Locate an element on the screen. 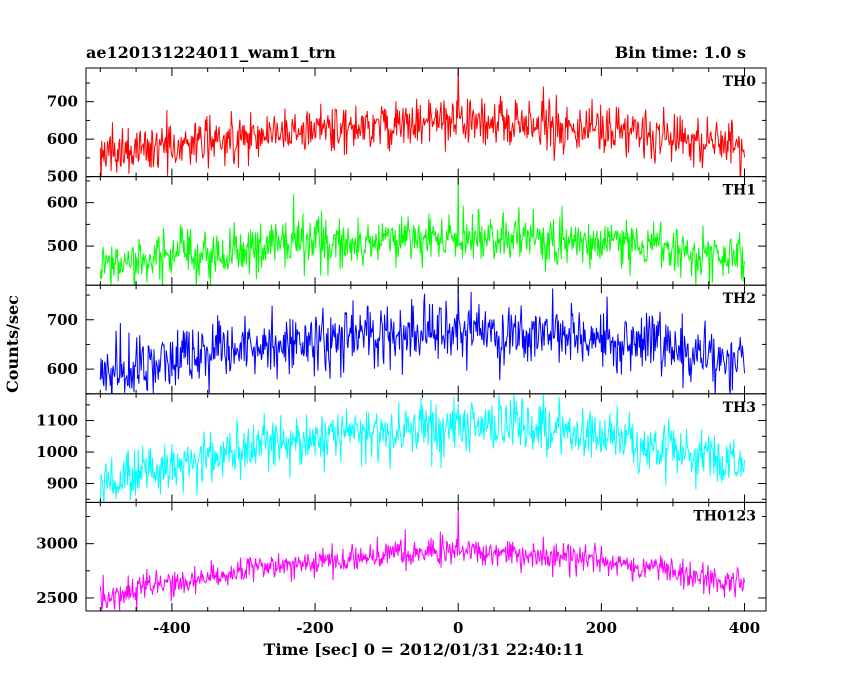 This screenshot has height=680, width=850. x-tick-label: 200 is located at coordinates (601, 628).